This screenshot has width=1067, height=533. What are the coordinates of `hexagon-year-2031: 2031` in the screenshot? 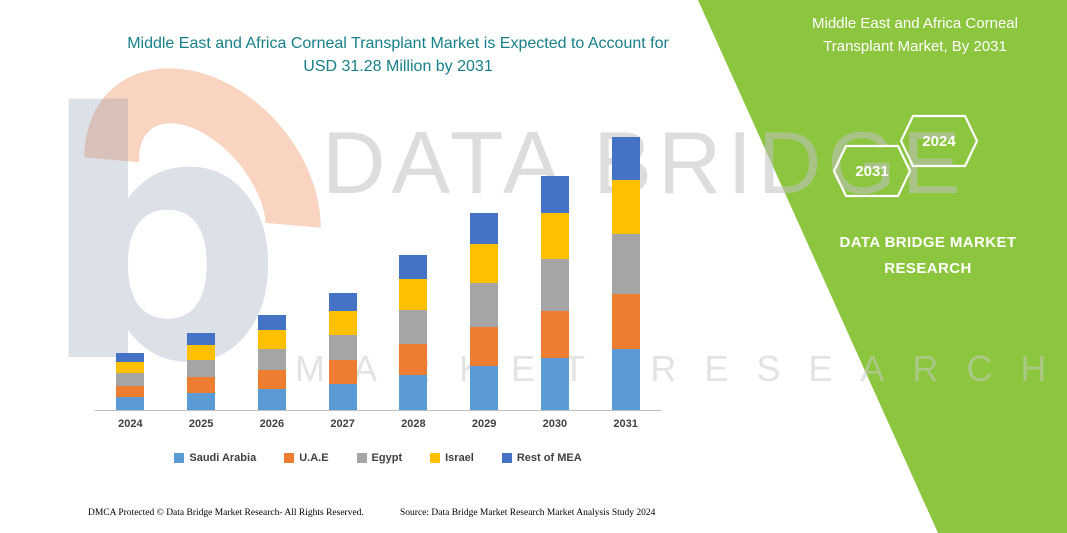 It's located at (871, 171).